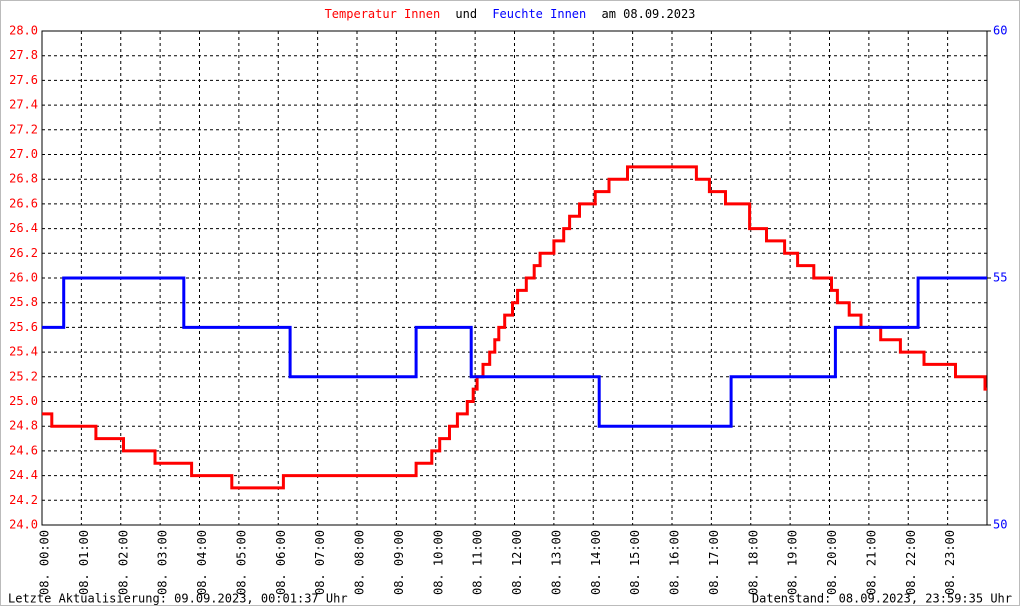 The height and width of the screenshot is (606, 1020). I want to click on y-tick-label: 26.2, so click(23, 253).